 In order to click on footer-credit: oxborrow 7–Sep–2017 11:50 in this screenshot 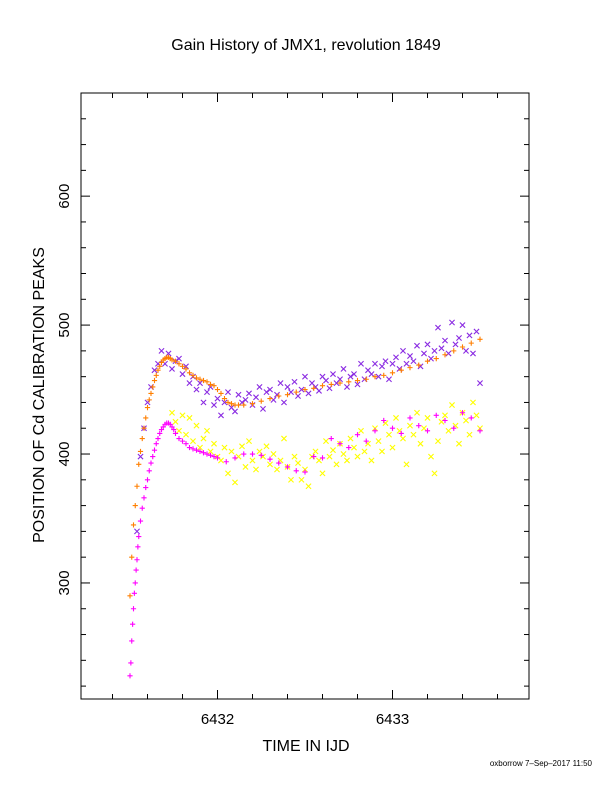, I will do `click(540, 763)`.